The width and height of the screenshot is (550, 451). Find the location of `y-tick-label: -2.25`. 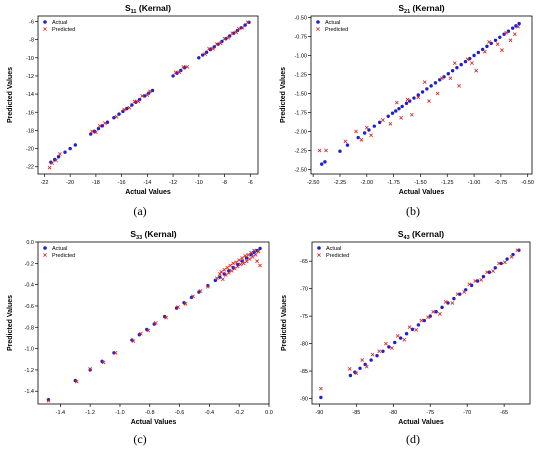

y-tick-label: -2.25 is located at coordinates (300, 151).